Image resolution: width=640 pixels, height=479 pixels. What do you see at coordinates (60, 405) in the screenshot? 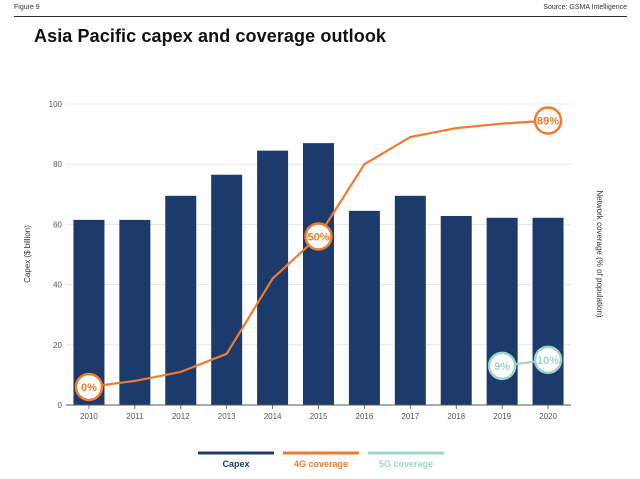
I see `y-tick-label: 0` at bounding box center [60, 405].